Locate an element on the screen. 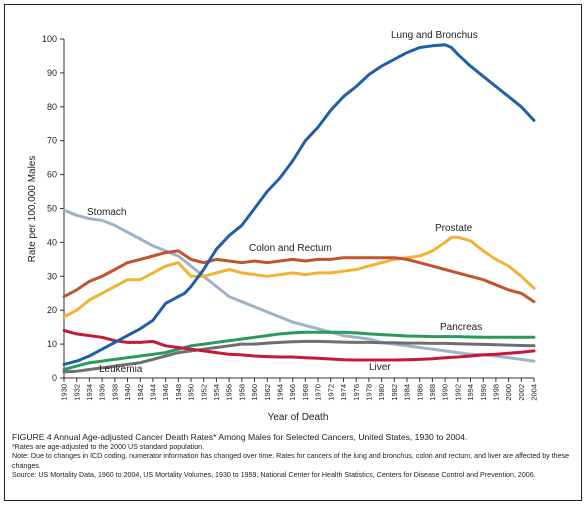 The height and width of the screenshot is (507, 588). x-tick-label: 1948 is located at coordinates (178, 392).